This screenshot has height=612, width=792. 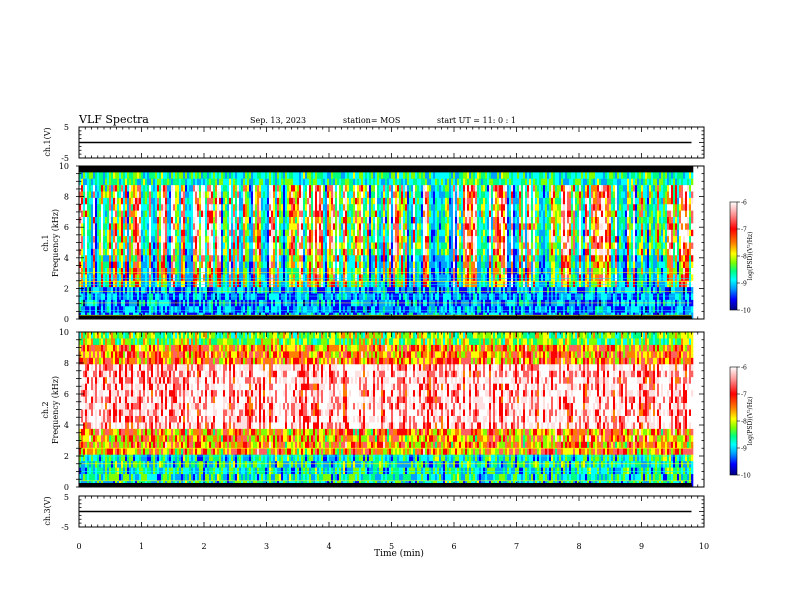 What do you see at coordinates (65, 158) in the screenshot?
I see `ch1-waveform-ytick-bottom: -5` at bounding box center [65, 158].